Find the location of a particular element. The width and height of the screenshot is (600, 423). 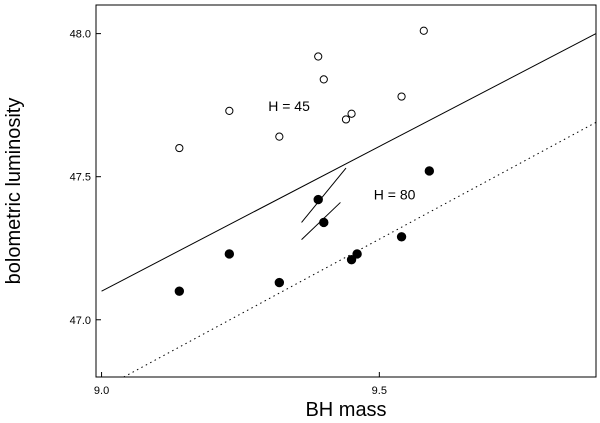

x-axis-title: BH mass is located at coordinates (345, 410).